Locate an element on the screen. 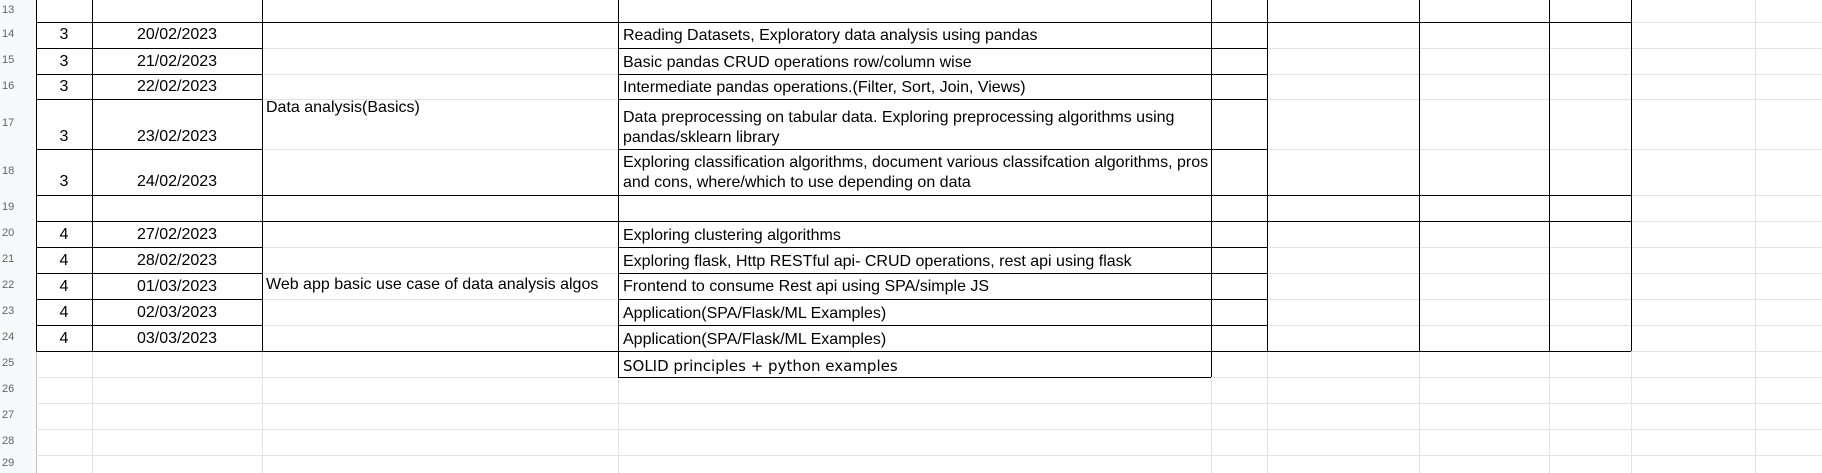 Image resolution: width=1822 pixels, height=473 pixels. cell-date: 01/03/2023 is located at coordinates (177, 286).